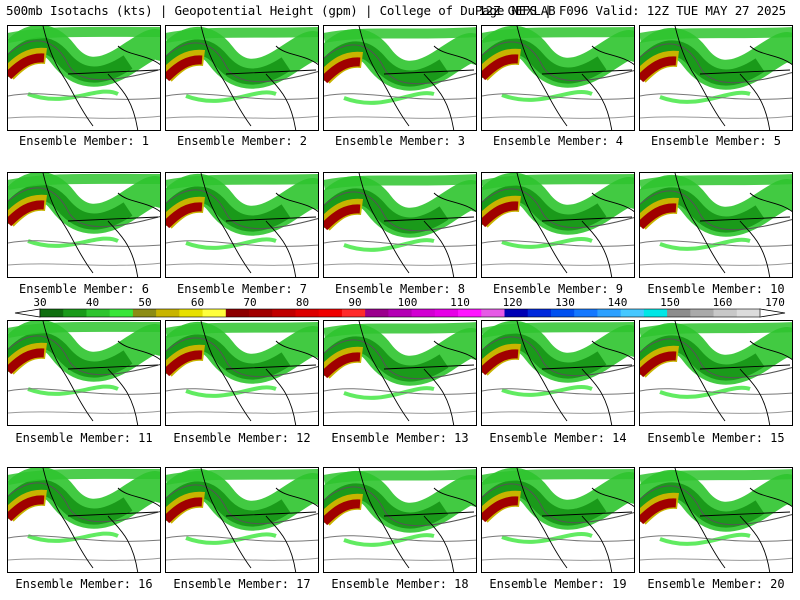 Image resolution: width=800 pixels, height=600 pixels. What do you see at coordinates (84, 141) in the screenshot?
I see `panel-caption: Ensemble Member: 1` at bounding box center [84, 141].